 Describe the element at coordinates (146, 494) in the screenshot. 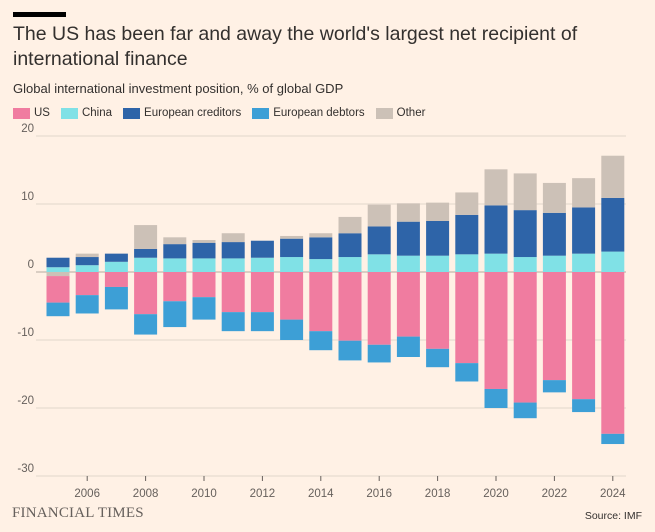

I see `x-tick-label: 2008` at that location.